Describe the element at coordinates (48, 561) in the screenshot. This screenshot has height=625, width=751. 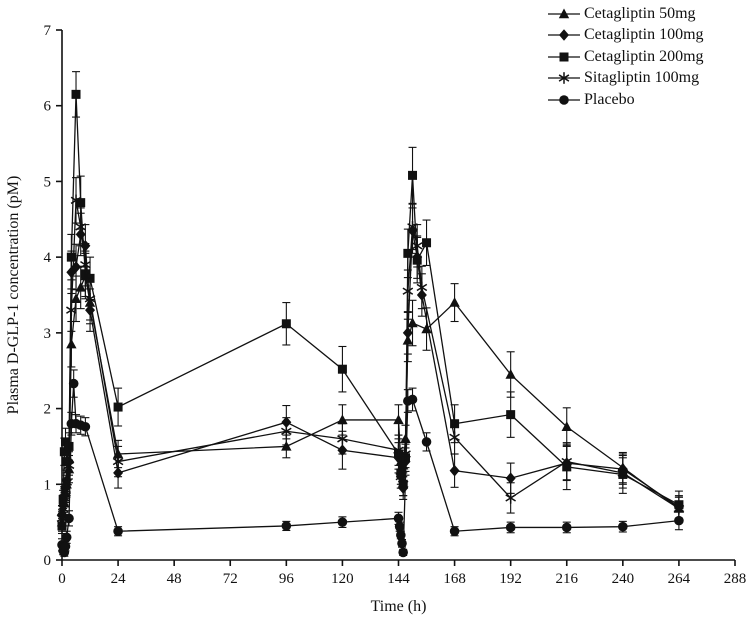
I see `y-tick-label: 0` at that location.